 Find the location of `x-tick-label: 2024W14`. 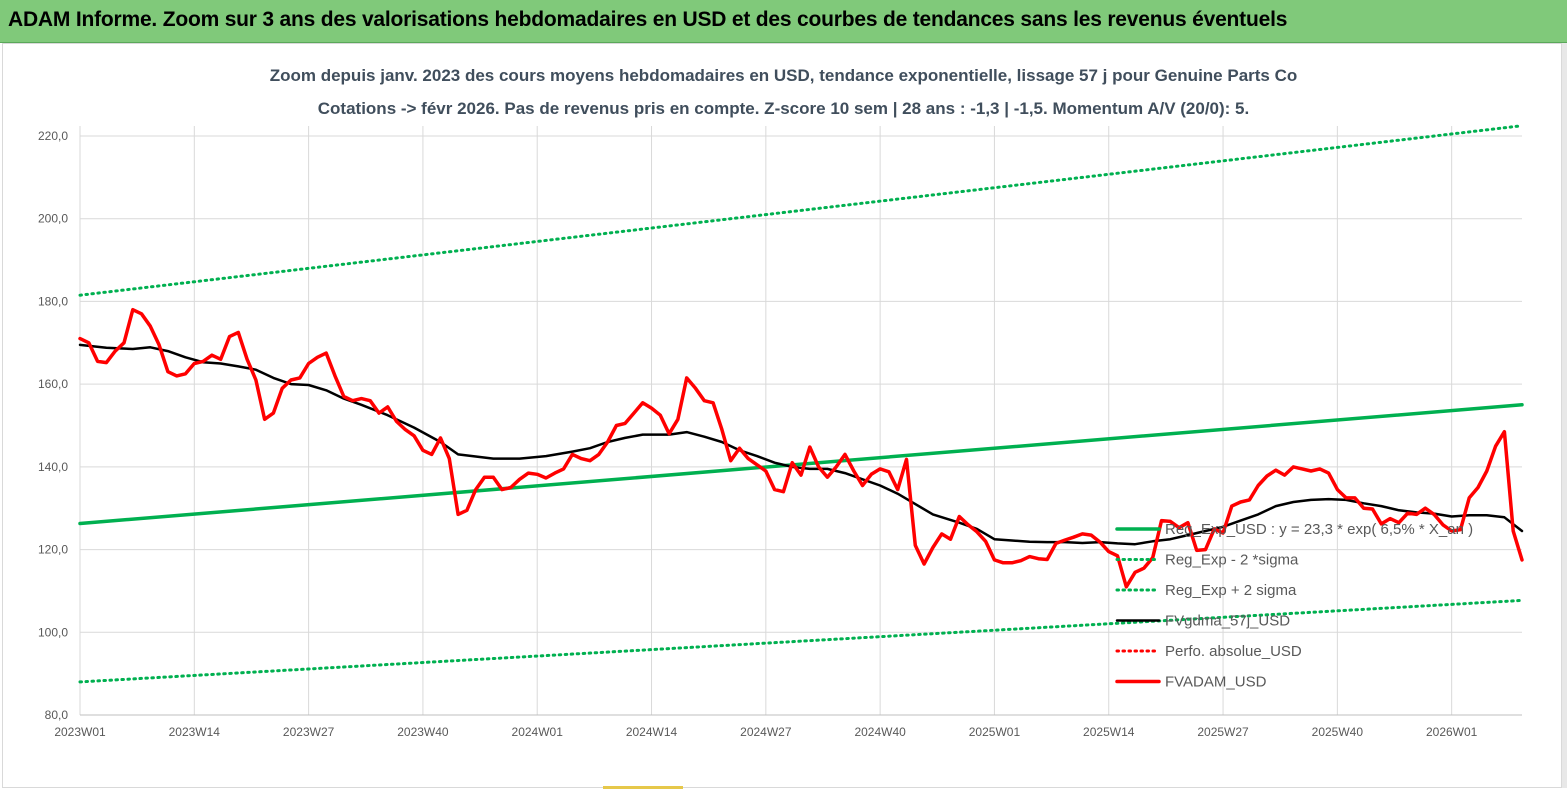

x-tick-label: 2024W14 is located at coordinates (652, 732).